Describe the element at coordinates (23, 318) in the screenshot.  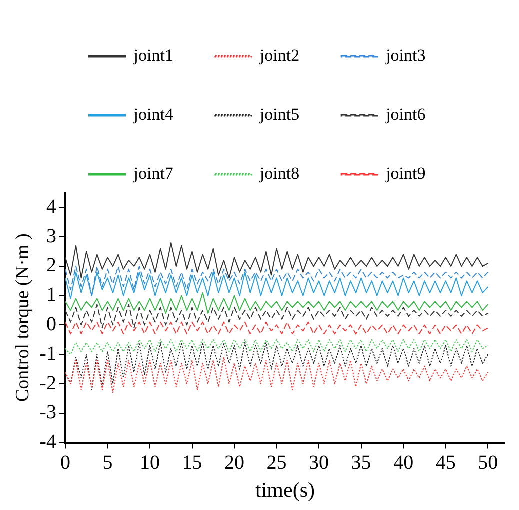
I see `y-axis-title: Control torque (N·m )` at that location.